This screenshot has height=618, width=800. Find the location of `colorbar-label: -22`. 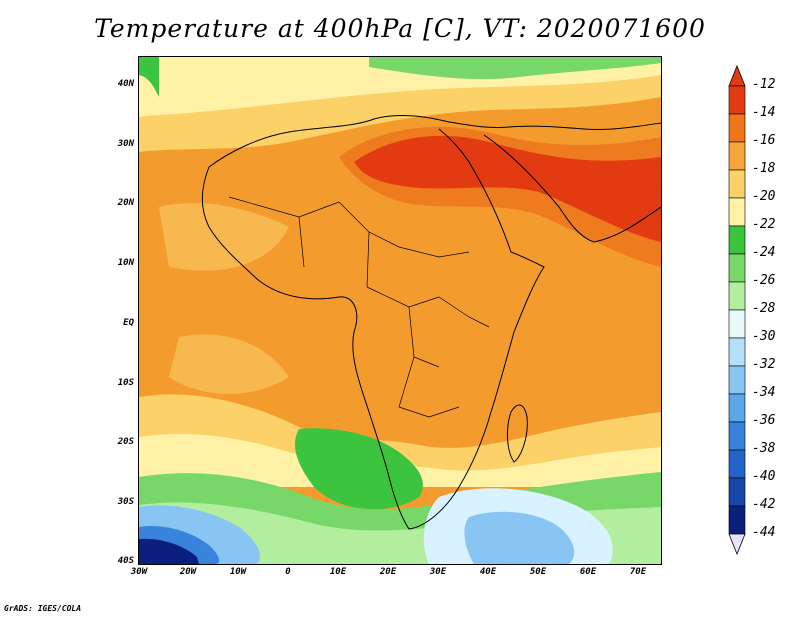

colorbar-label: -22 is located at coordinates (764, 224).